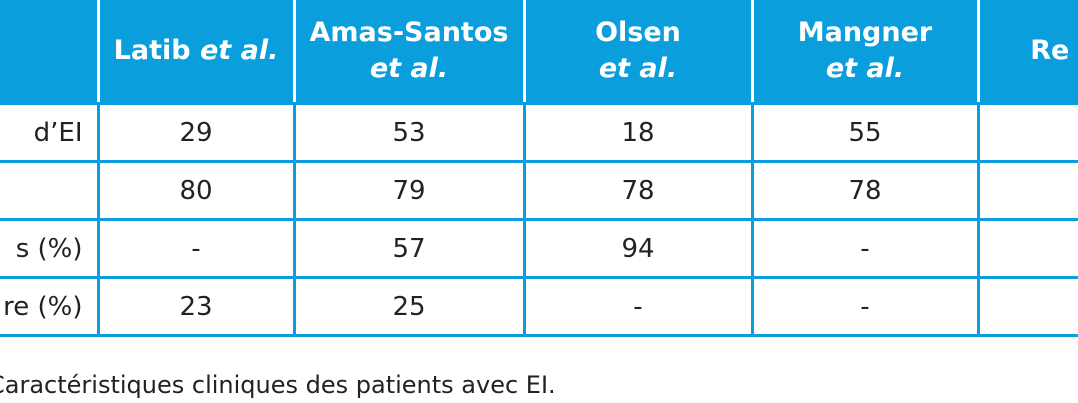  I want to click on header-author-name: Mangner, so click(865, 32).